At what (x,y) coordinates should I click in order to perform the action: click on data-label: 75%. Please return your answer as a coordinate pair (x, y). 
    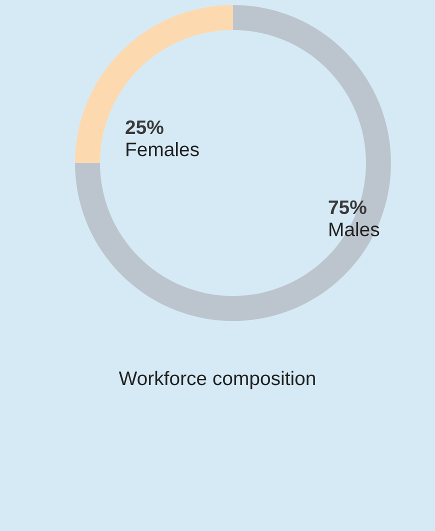
    Looking at the image, I should click on (347, 207).